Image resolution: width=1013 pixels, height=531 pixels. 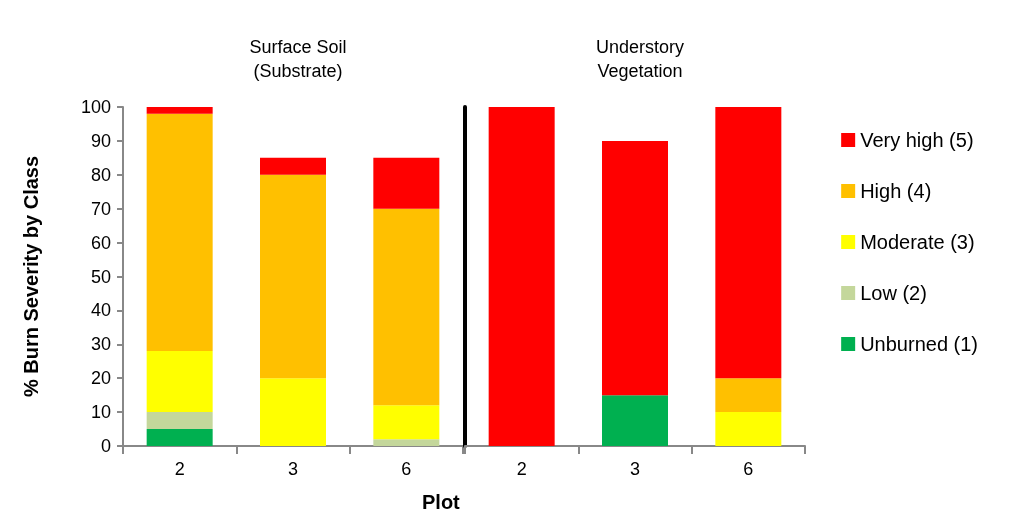 I want to click on y-tick-label: 10, so click(x=100, y=412).